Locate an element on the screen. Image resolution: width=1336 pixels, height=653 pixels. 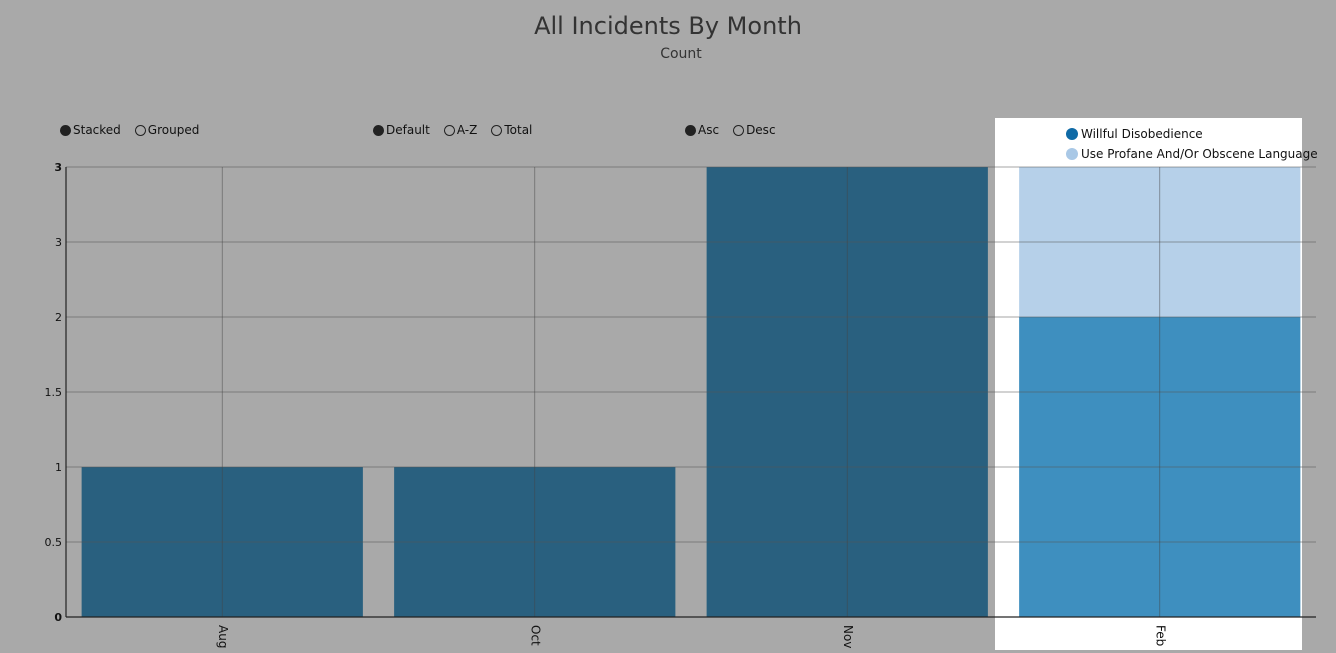
x-tick-label: Oct is located at coordinates (535, 635).